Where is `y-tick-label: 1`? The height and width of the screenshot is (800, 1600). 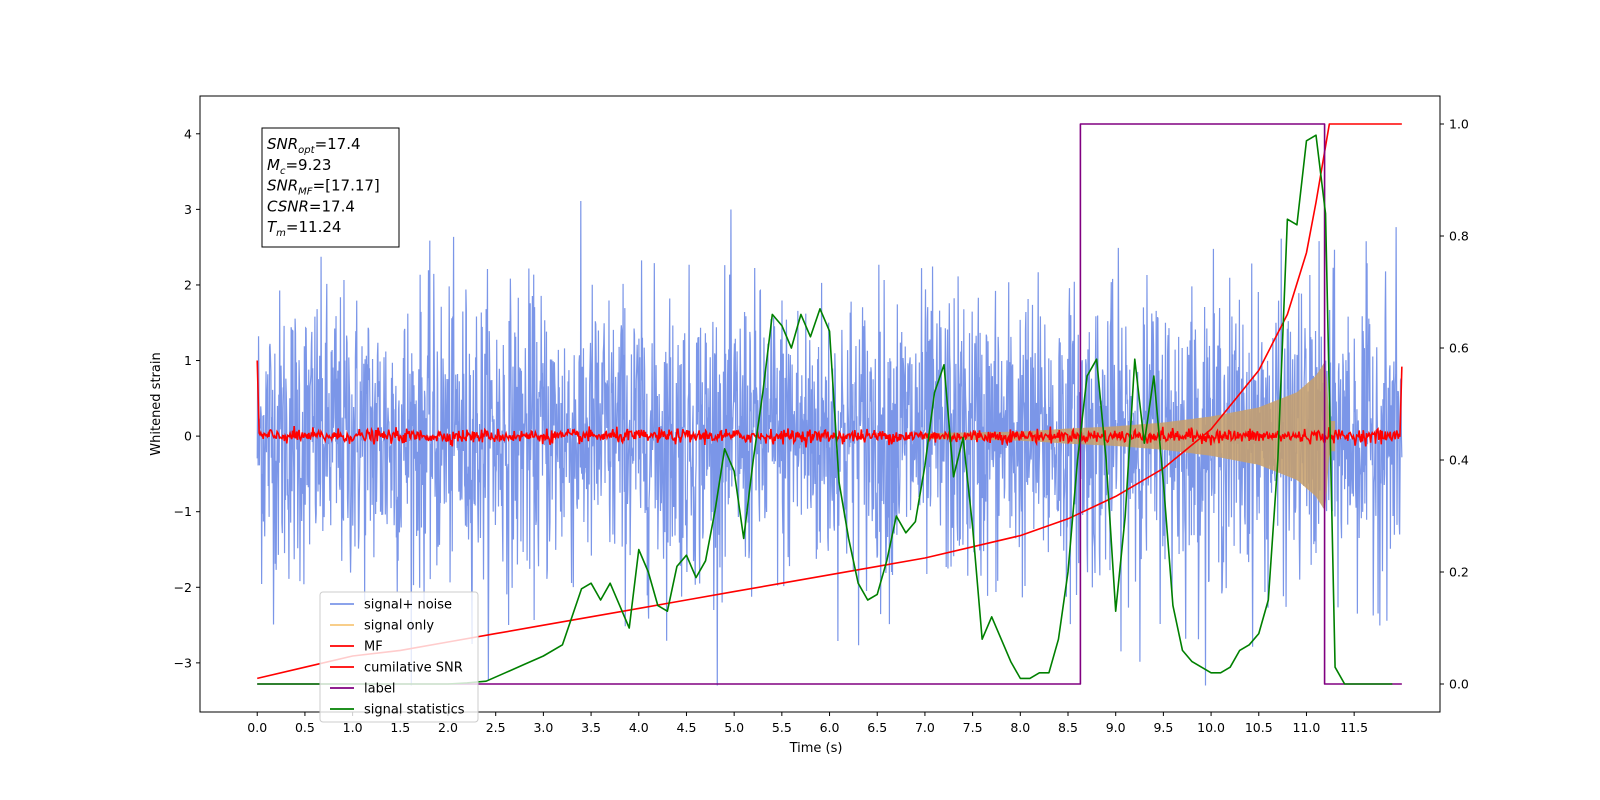
y-tick-label: 1 is located at coordinates (188, 360).